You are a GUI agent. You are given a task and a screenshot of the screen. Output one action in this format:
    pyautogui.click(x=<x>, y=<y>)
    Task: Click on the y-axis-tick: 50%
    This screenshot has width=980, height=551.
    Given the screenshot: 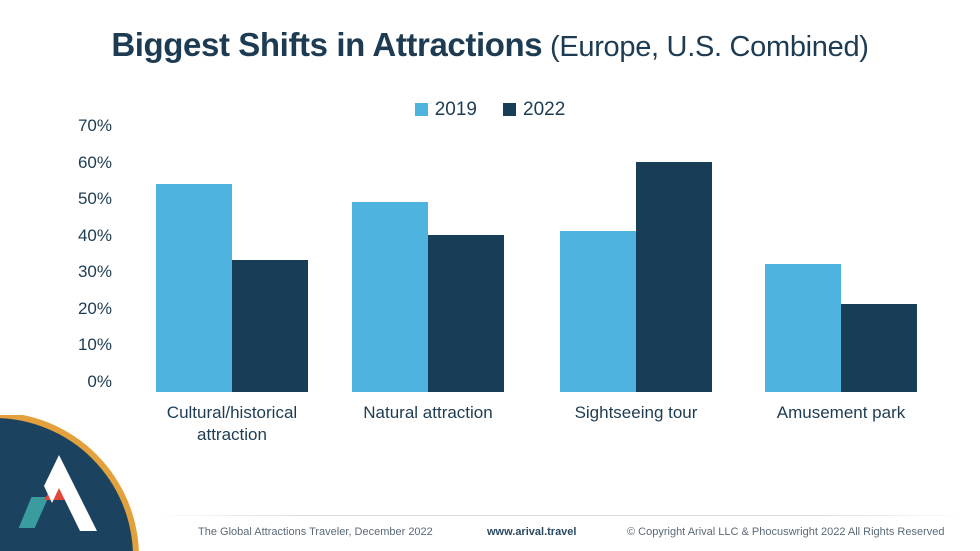 What is the action you would take?
    pyautogui.click(x=94, y=199)
    